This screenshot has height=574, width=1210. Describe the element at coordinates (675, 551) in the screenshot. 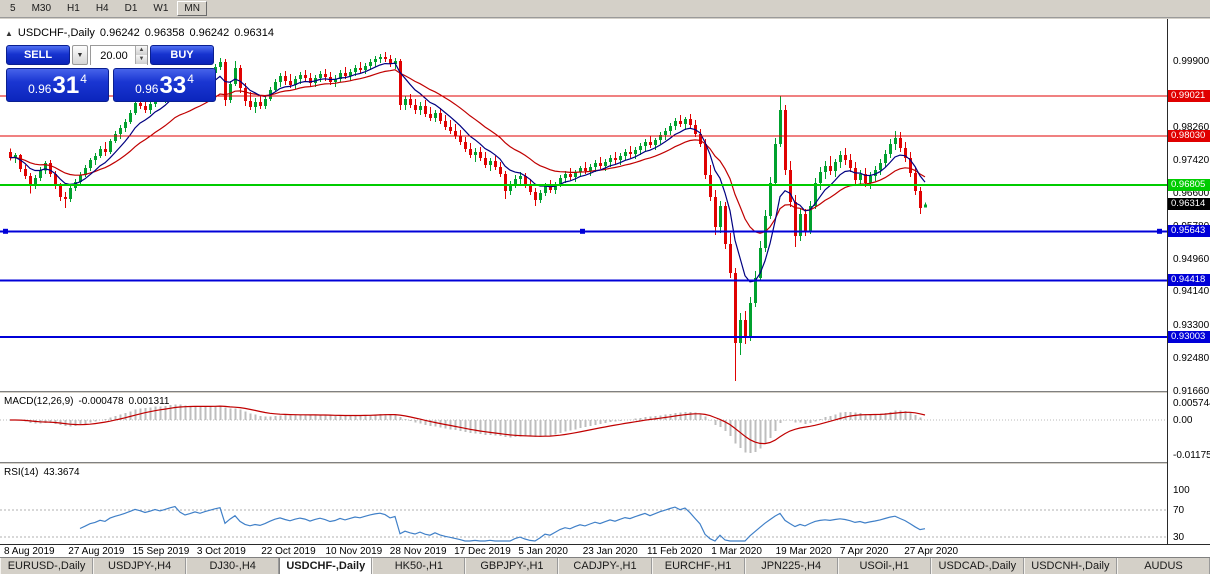

I see `date-axis-label: 11 Feb 2020` at that location.